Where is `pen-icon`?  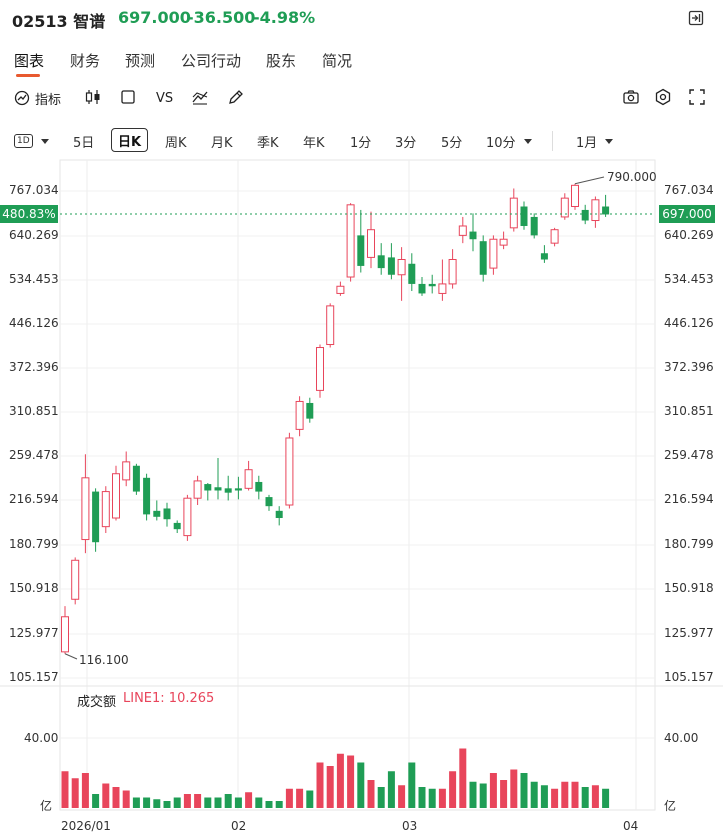
pen-icon is located at coordinates (236, 97).